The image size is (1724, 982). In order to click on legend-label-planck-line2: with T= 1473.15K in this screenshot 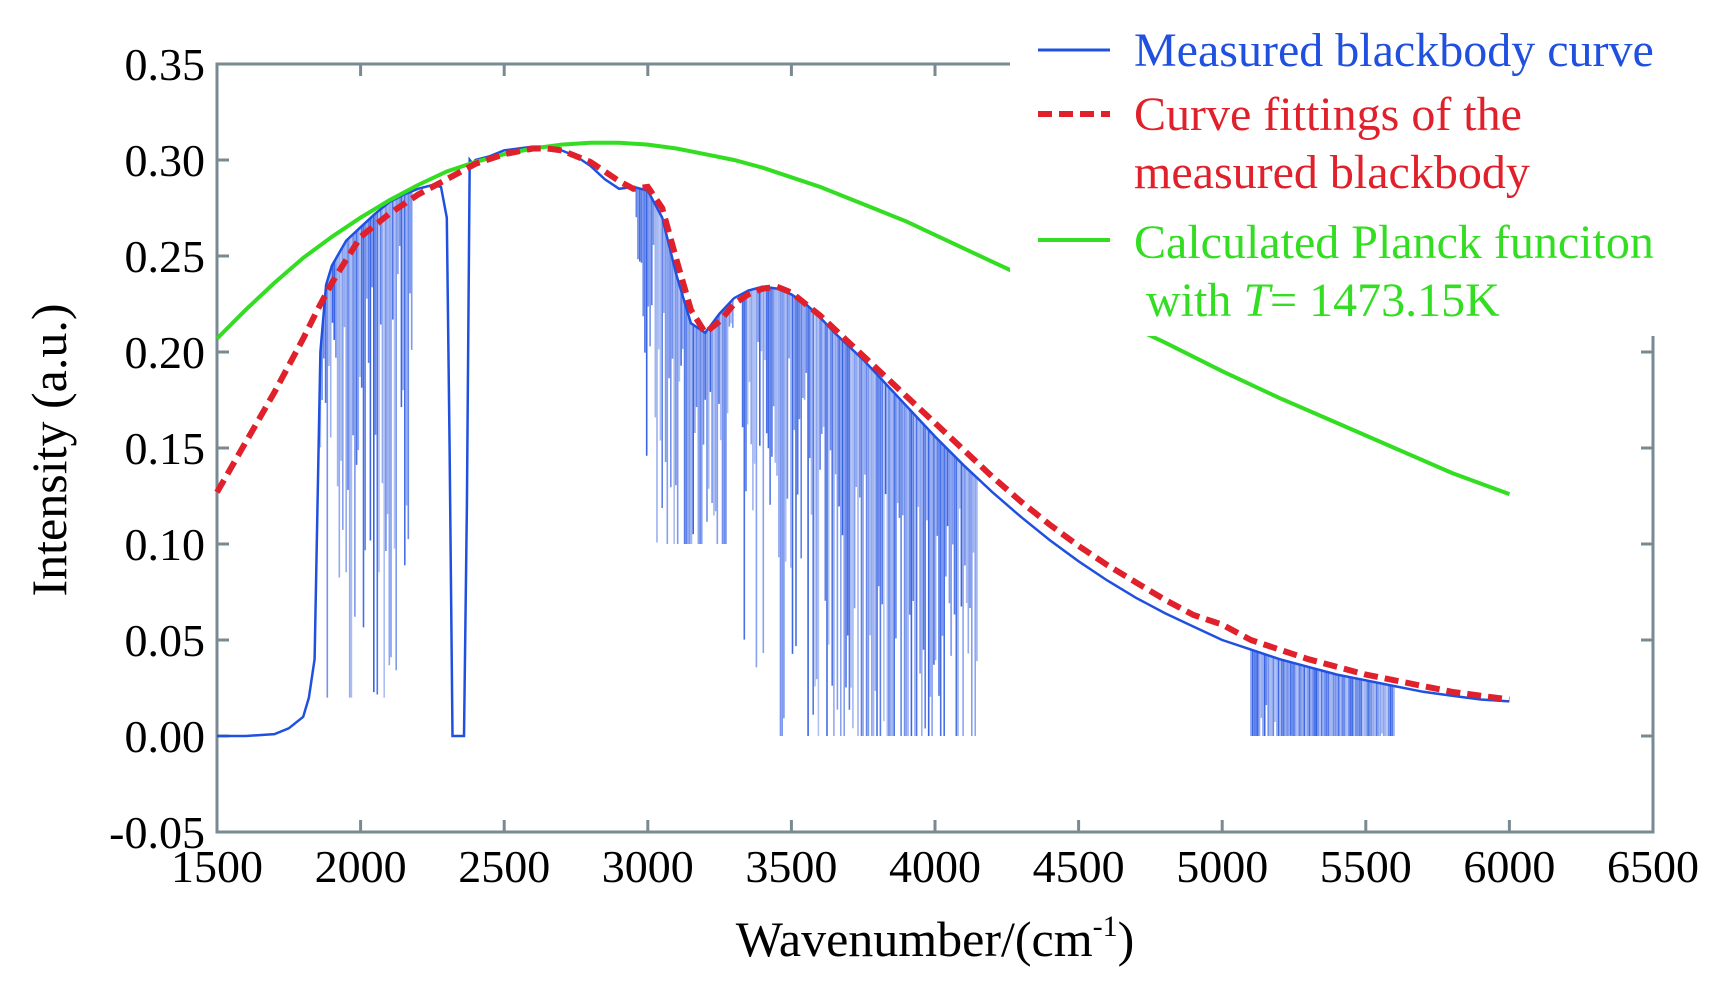, I will do `click(1323, 300)`.